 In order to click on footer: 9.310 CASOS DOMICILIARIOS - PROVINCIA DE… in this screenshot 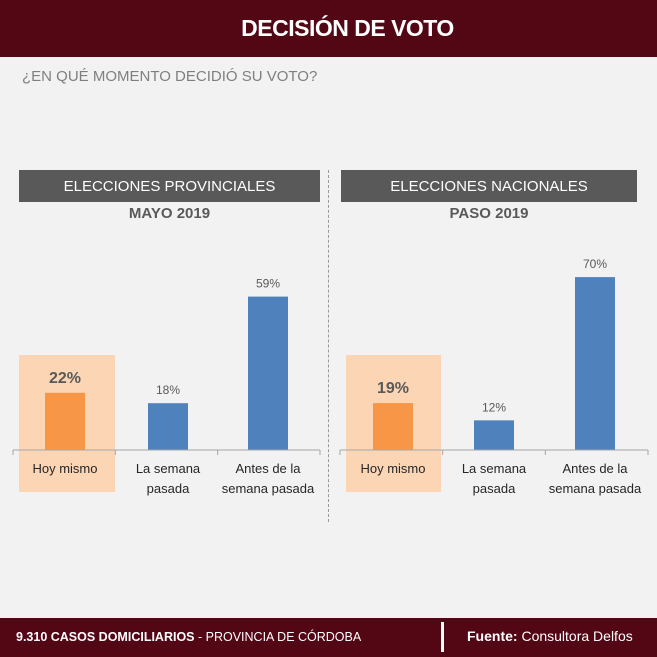, I will do `click(328, 637)`.